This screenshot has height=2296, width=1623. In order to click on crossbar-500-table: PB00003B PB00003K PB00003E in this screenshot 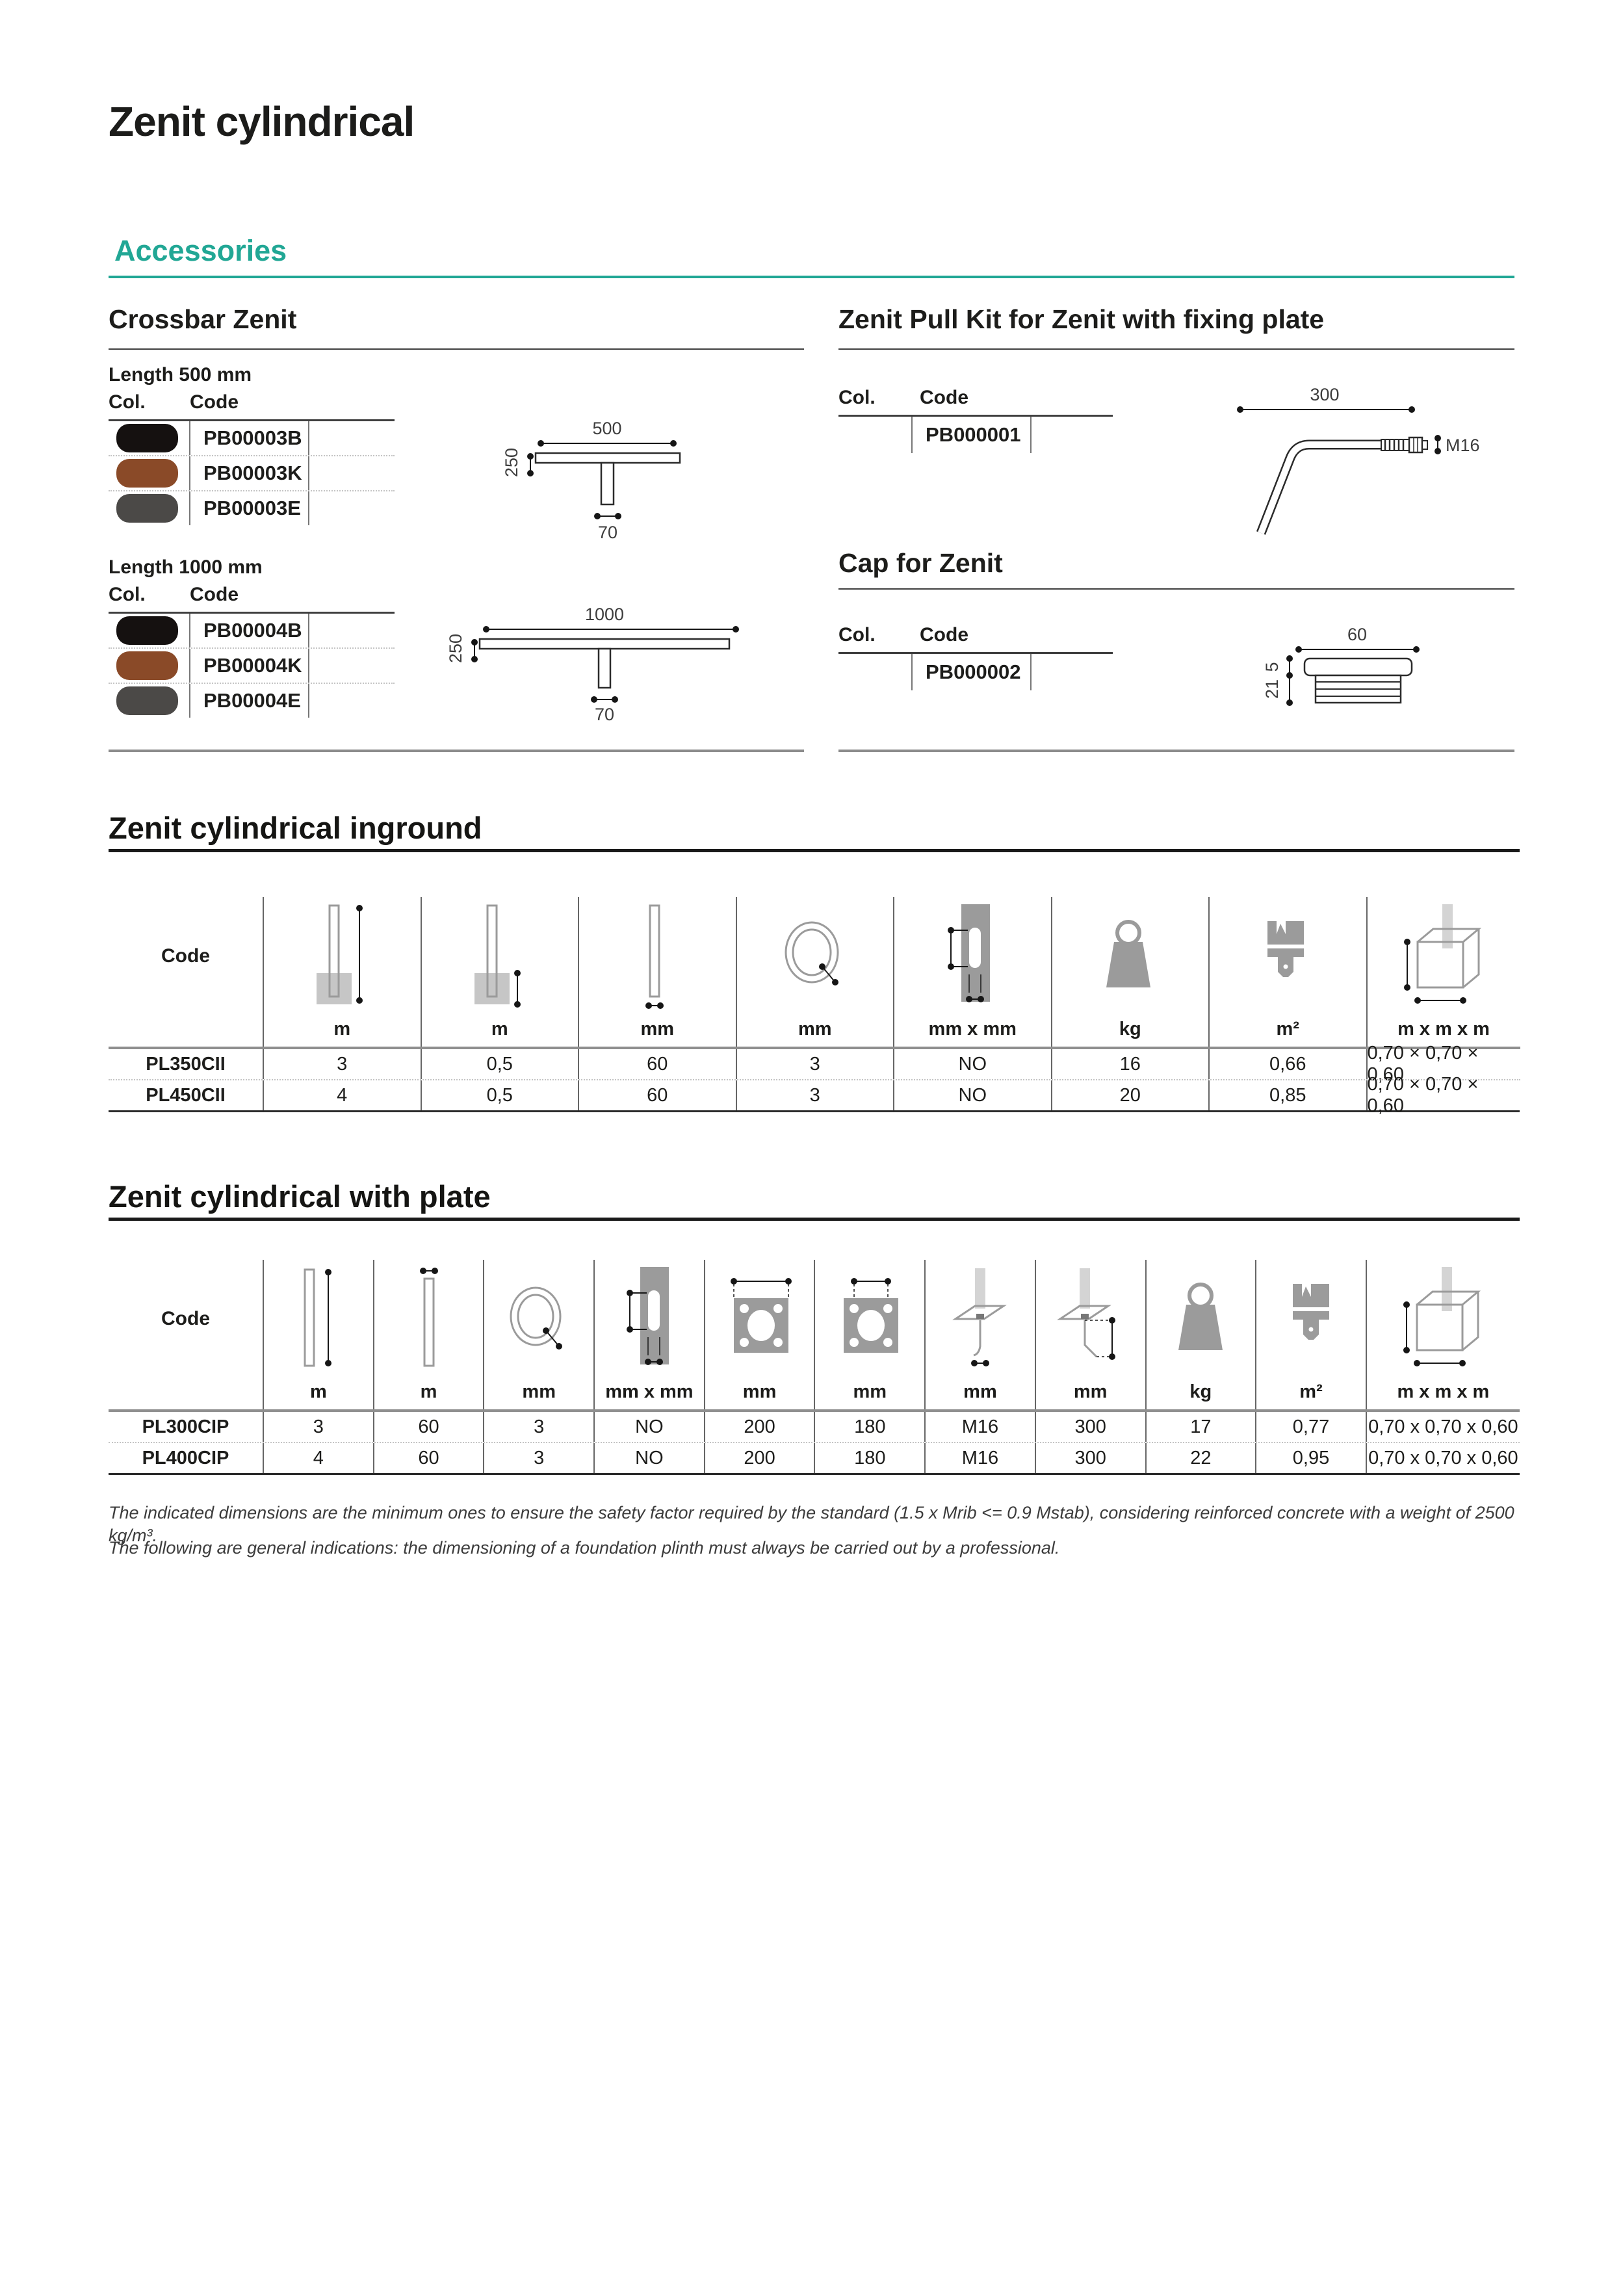, I will do `click(252, 472)`.